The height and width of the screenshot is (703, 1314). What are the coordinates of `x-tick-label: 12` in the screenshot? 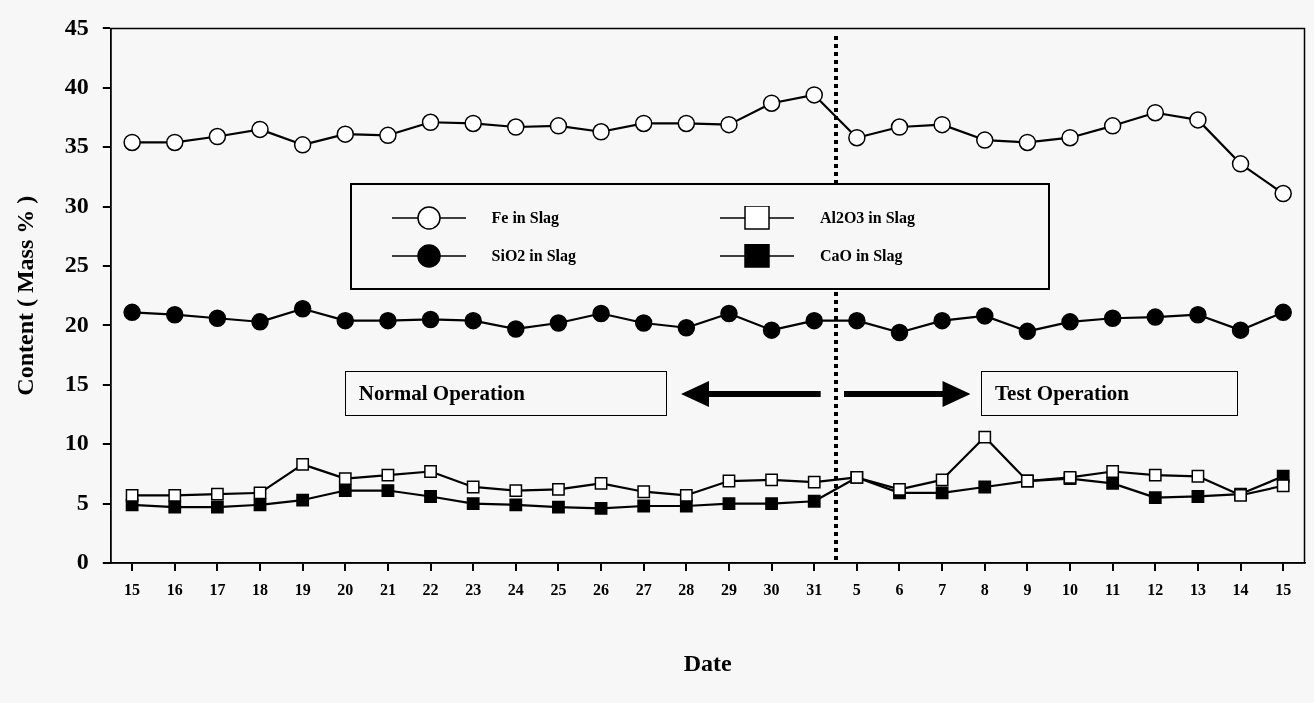 It's located at (1155, 589).